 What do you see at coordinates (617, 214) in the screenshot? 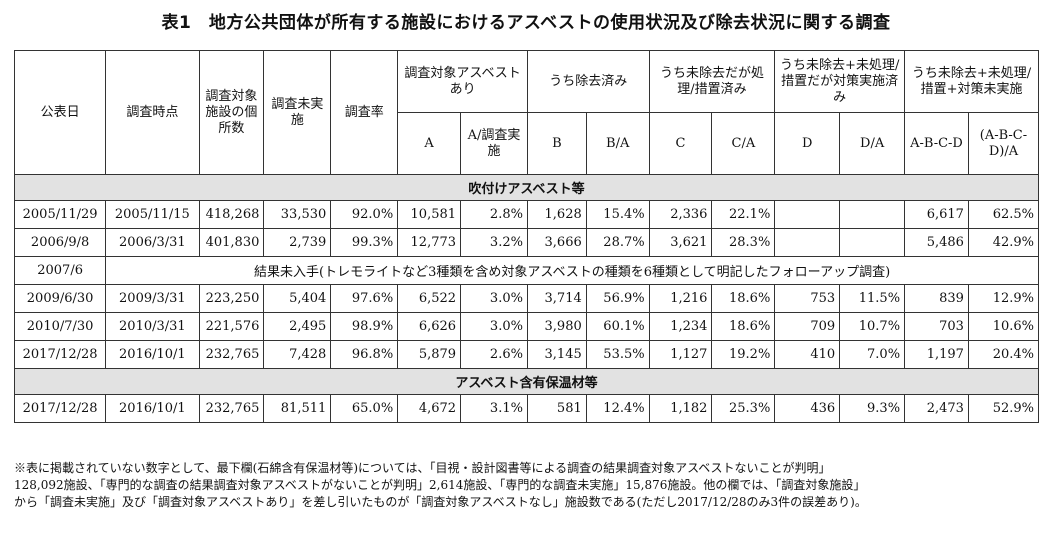
I see `cell-ba: 15.4%` at bounding box center [617, 214].